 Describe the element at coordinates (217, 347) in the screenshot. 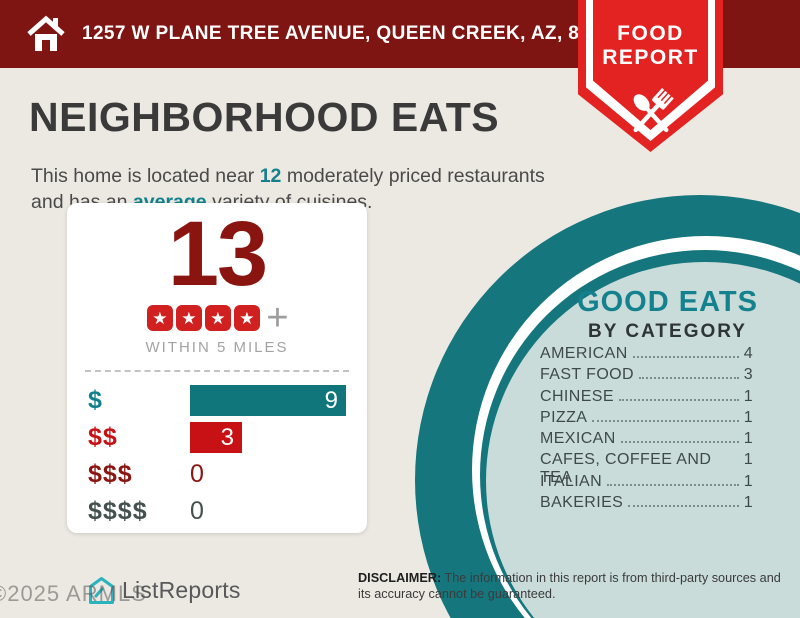

I see `radius-caption: WITHIN 5 MILES` at that location.